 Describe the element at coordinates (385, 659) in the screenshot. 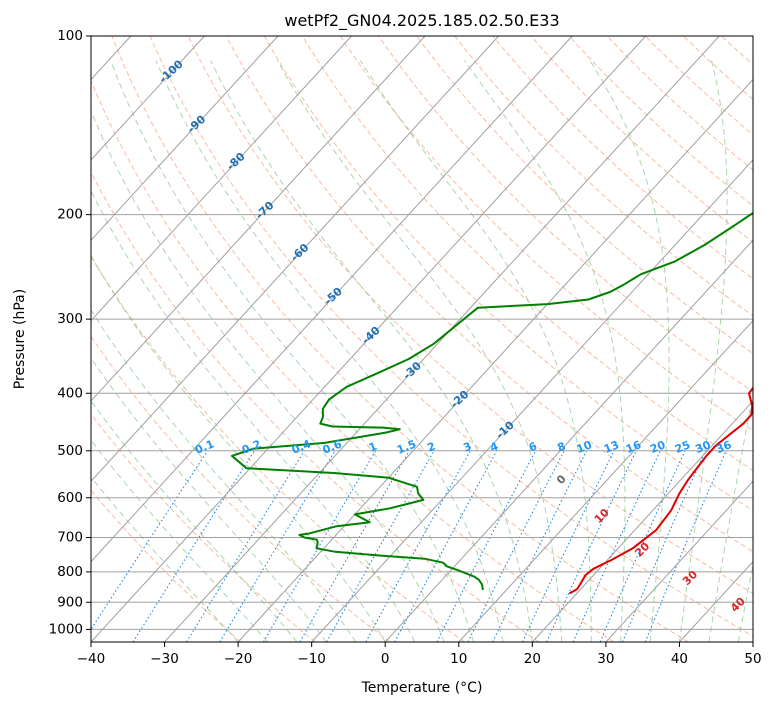

I see `x-tick-label: 0` at that location.